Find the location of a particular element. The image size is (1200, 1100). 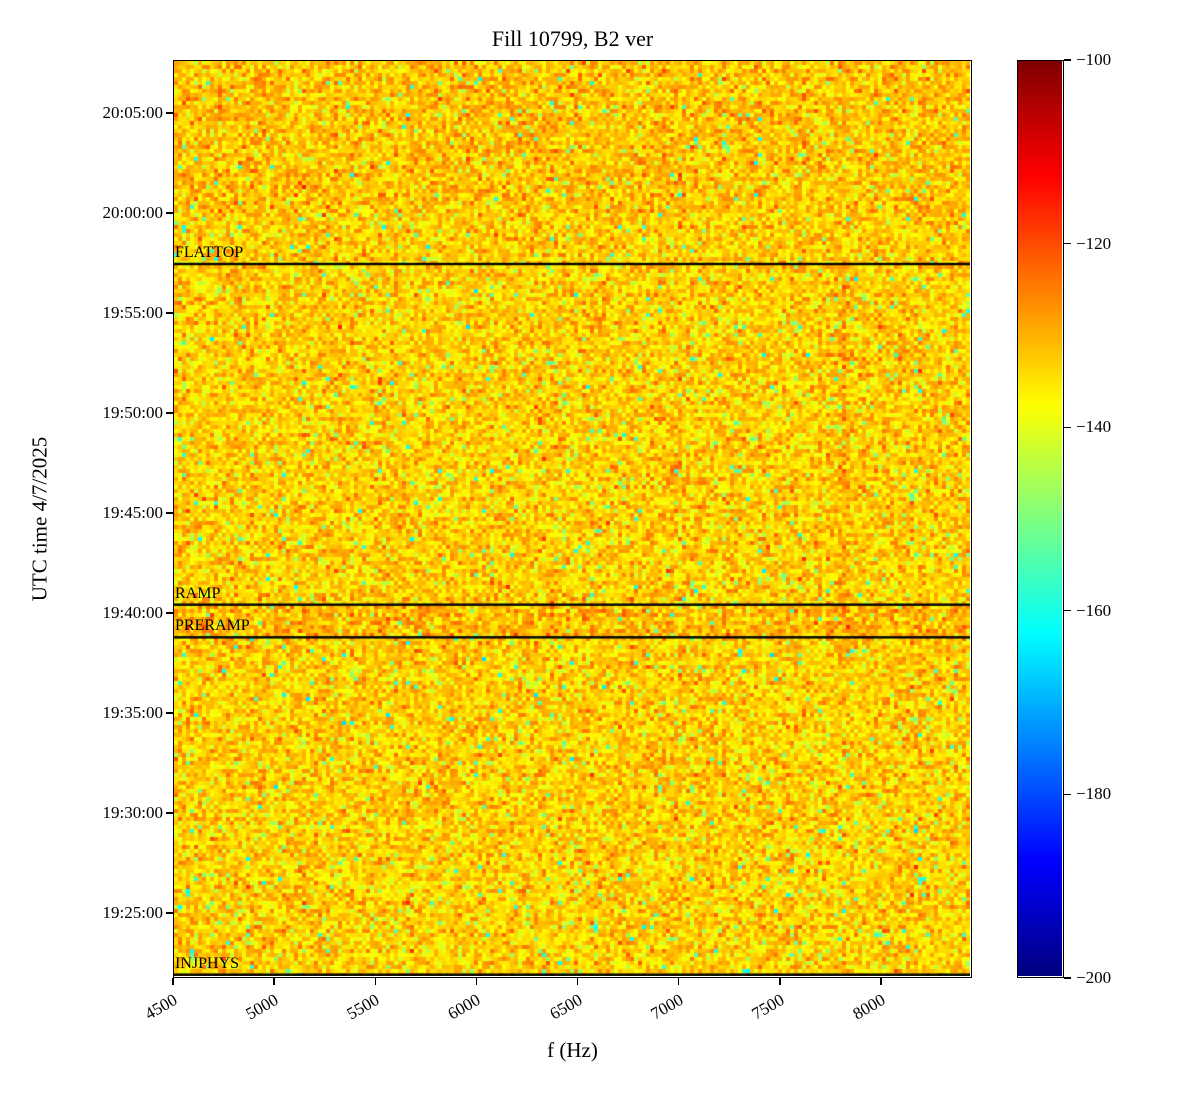

x-tick-label: 8000 is located at coordinates (869, 1007).